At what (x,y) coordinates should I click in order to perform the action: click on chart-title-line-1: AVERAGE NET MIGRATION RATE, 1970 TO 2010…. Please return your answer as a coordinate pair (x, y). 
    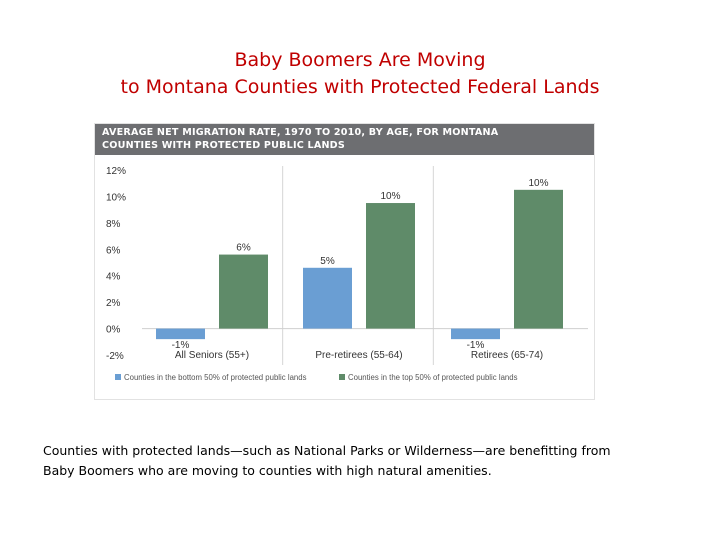
    Looking at the image, I should click on (300, 132).